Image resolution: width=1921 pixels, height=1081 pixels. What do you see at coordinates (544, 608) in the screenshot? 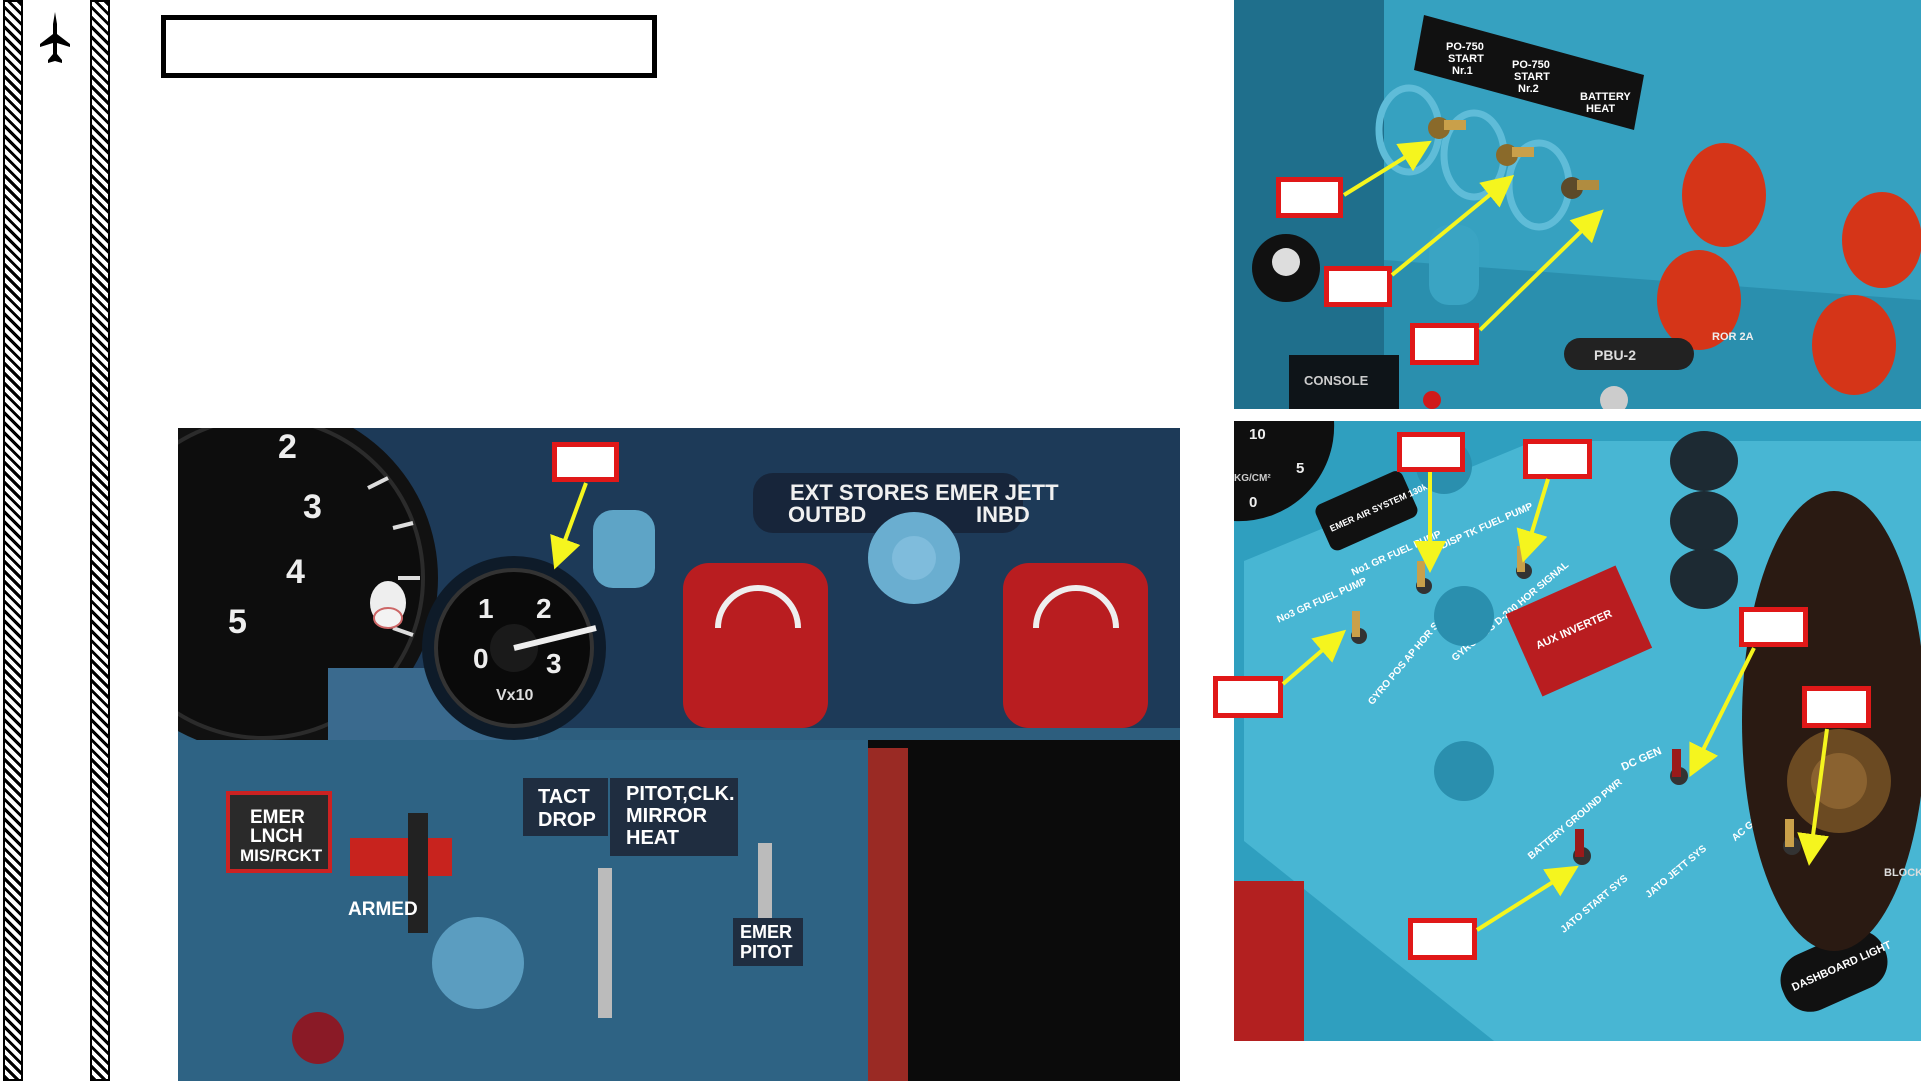
I see `gauge-tick-2: 2` at bounding box center [544, 608].